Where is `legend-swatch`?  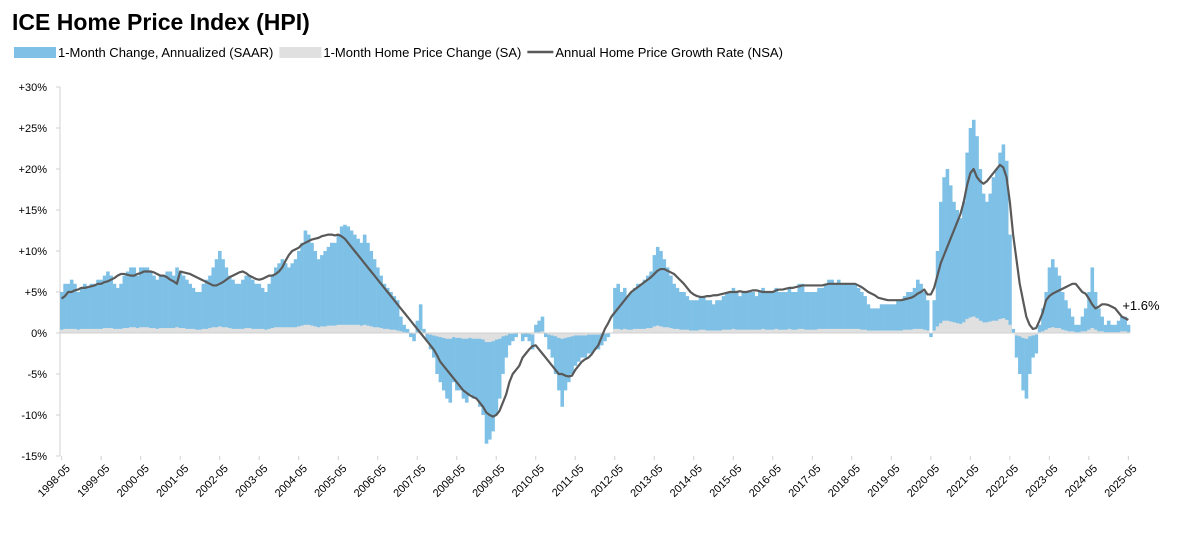 legend-swatch is located at coordinates (300, 52).